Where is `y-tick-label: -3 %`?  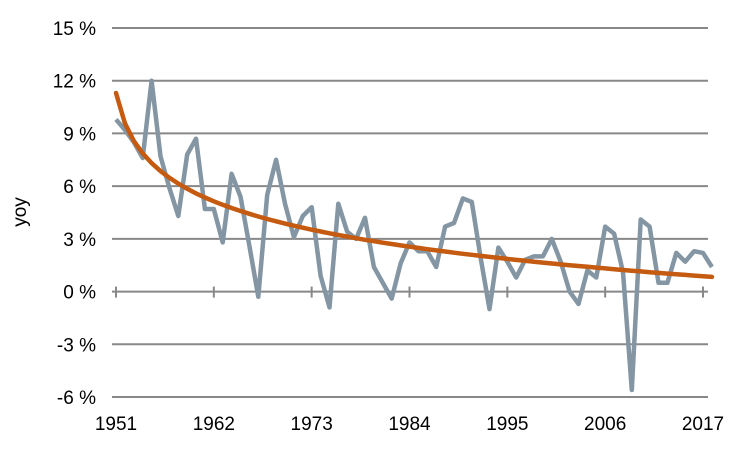 y-tick-label: -3 % is located at coordinates (76, 345).